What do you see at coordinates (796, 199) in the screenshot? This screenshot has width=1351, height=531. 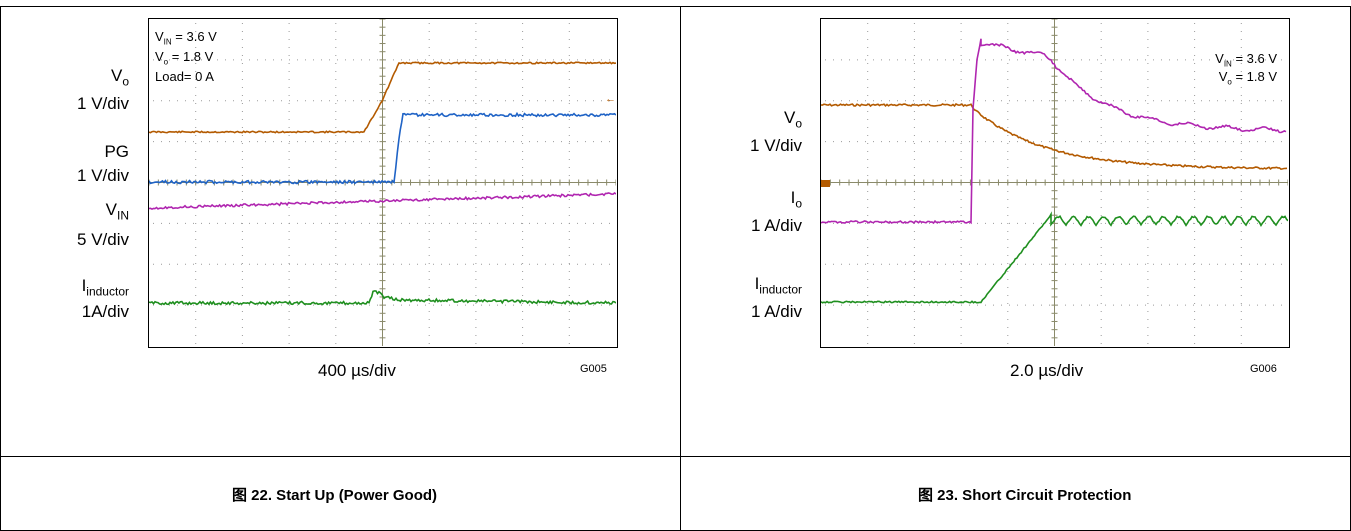 I see `label-io: Io` at bounding box center [796, 199].